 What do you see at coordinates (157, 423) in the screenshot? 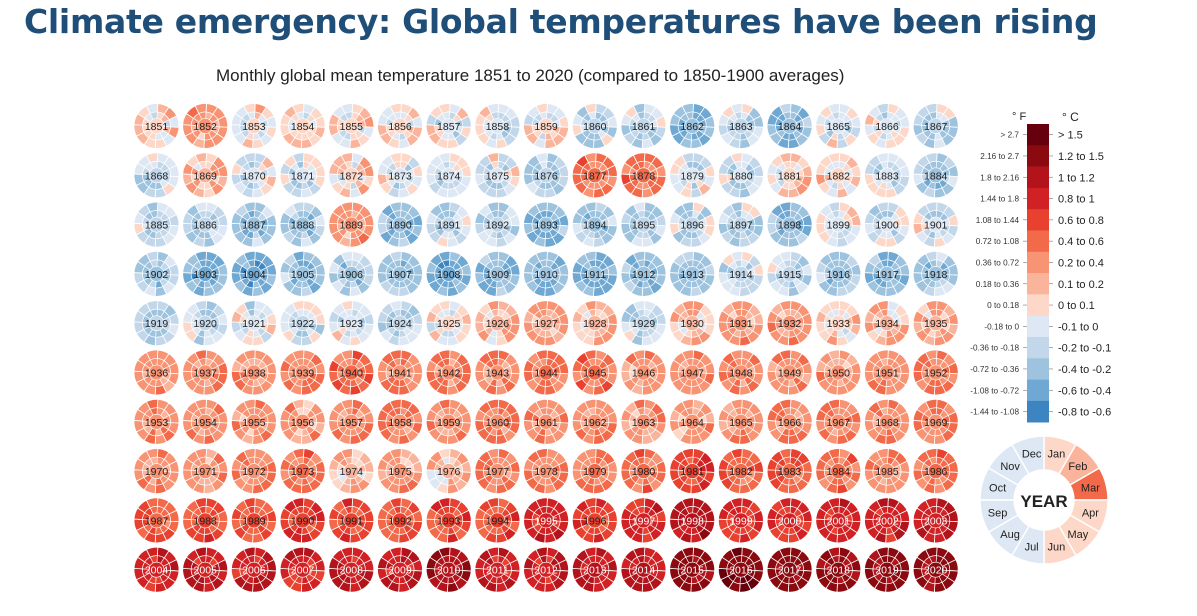
I see `year-label: 1953` at bounding box center [157, 423].